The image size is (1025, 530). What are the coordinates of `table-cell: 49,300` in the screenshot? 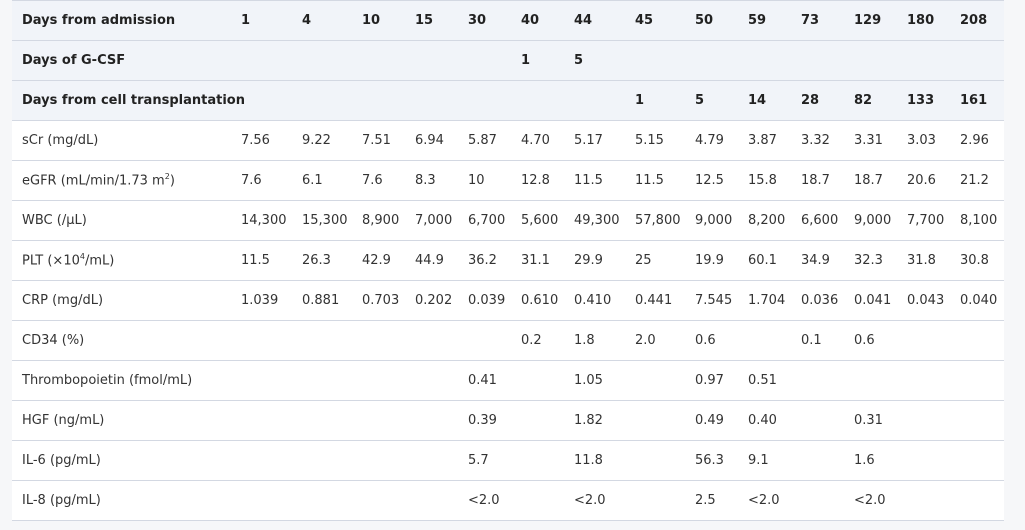 It's located at (596, 220).